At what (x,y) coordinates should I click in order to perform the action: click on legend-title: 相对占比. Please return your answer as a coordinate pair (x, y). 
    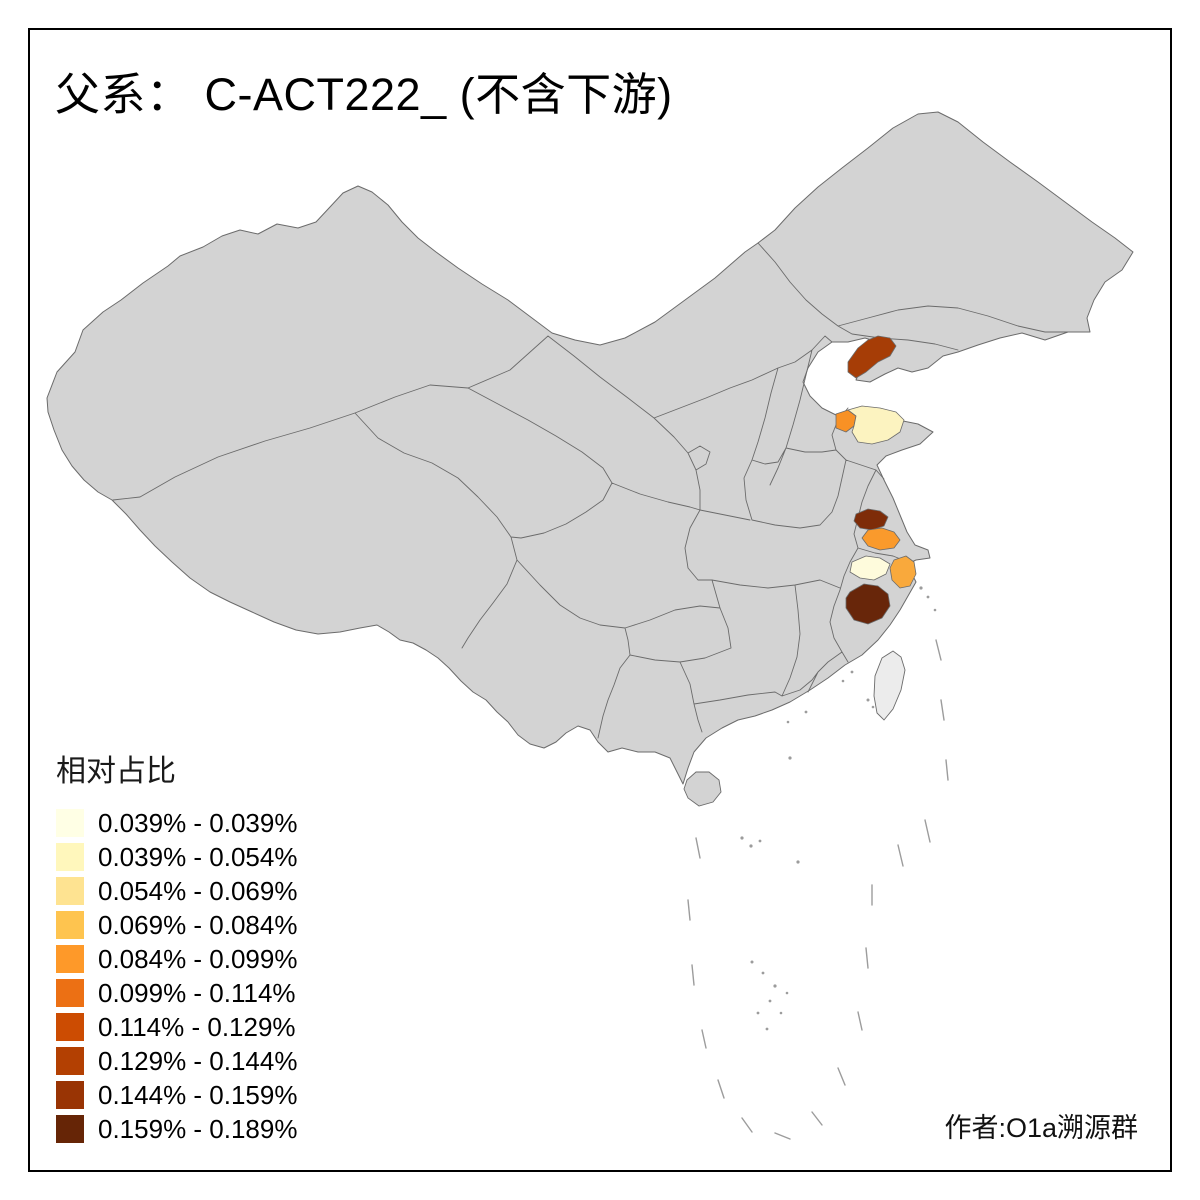
    Looking at the image, I should click on (116, 771).